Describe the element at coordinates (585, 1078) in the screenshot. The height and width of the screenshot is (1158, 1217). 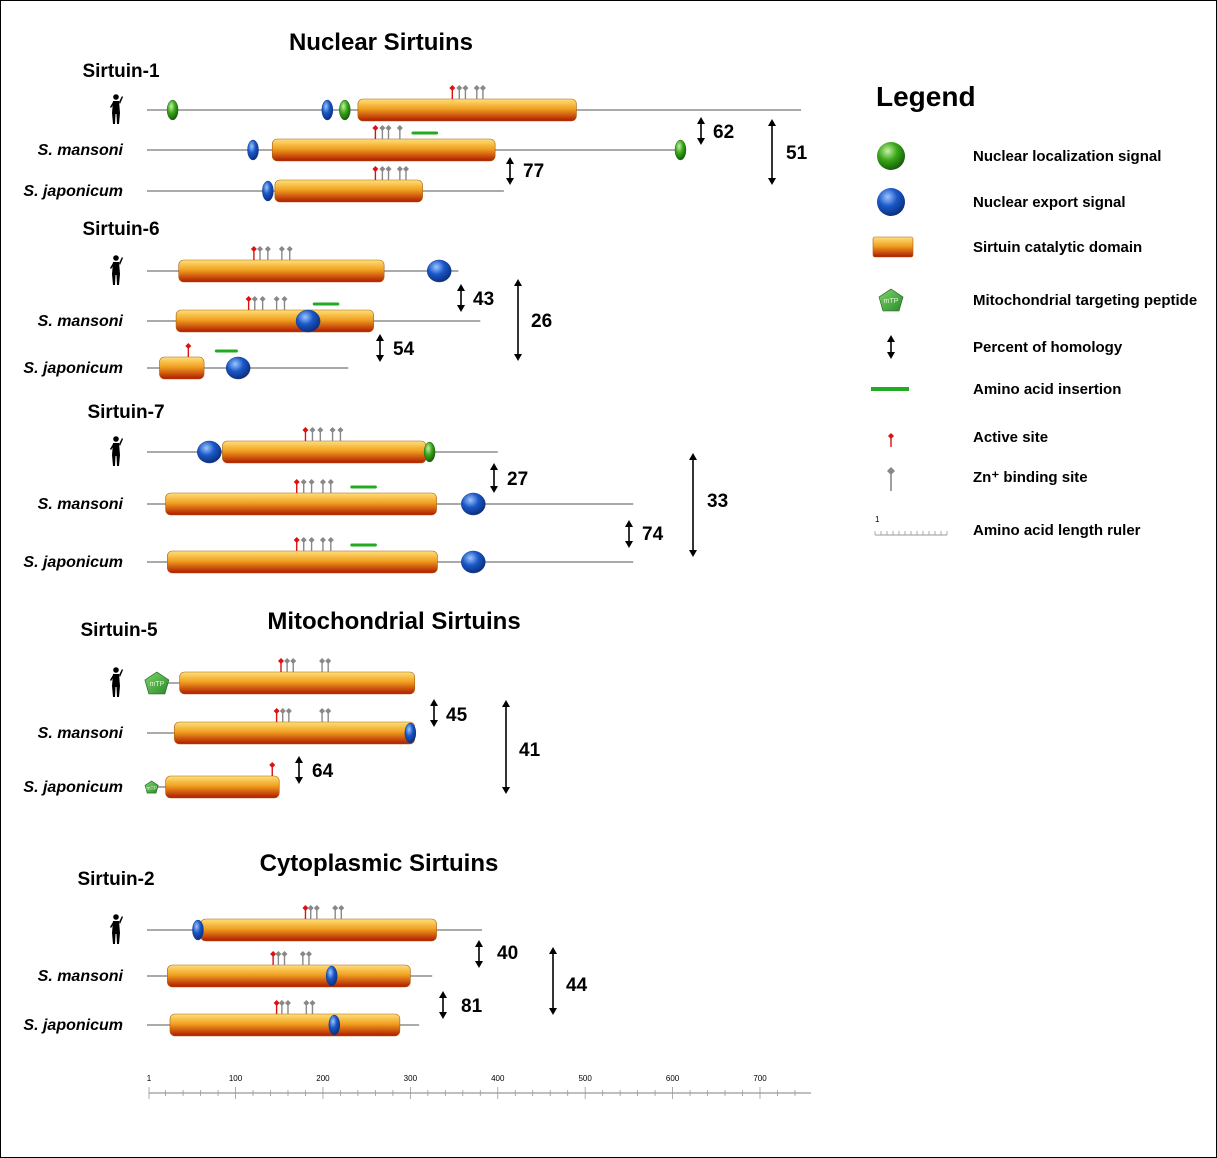
I see `ruler-tick-label: 500` at that location.